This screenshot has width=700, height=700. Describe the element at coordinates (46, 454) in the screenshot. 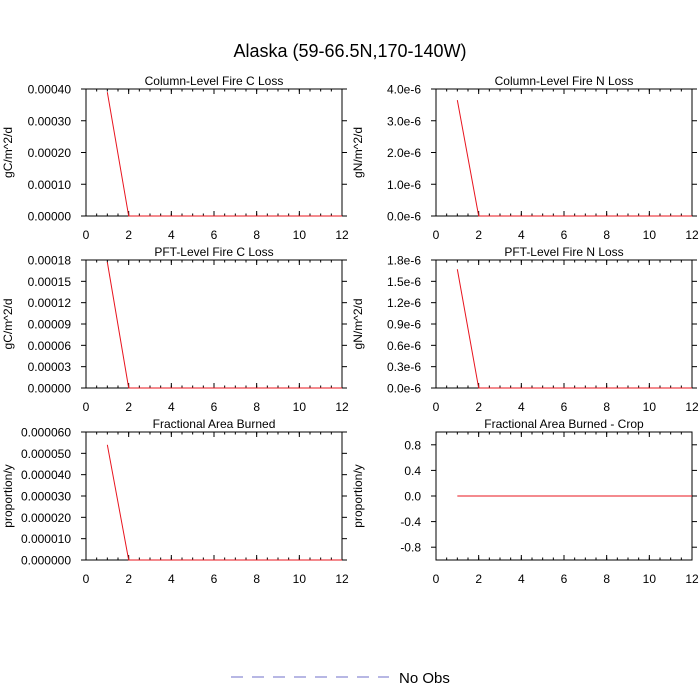

I see `y-tick-label: 0.000050` at that location.